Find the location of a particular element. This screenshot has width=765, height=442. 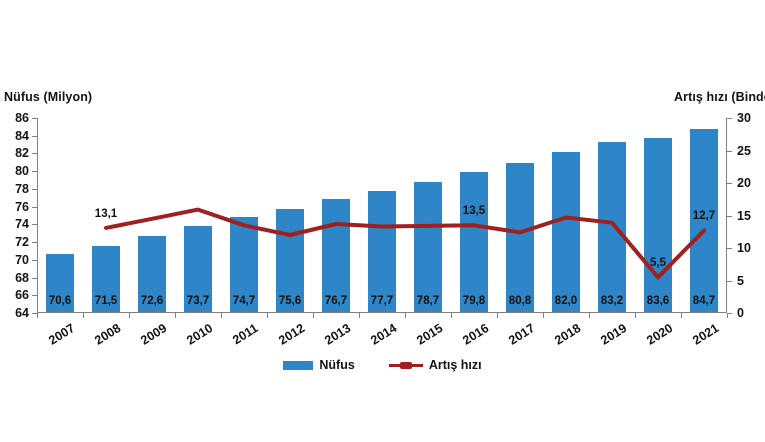

bar-value-label: 74,7 is located at coordinates (244, 301).